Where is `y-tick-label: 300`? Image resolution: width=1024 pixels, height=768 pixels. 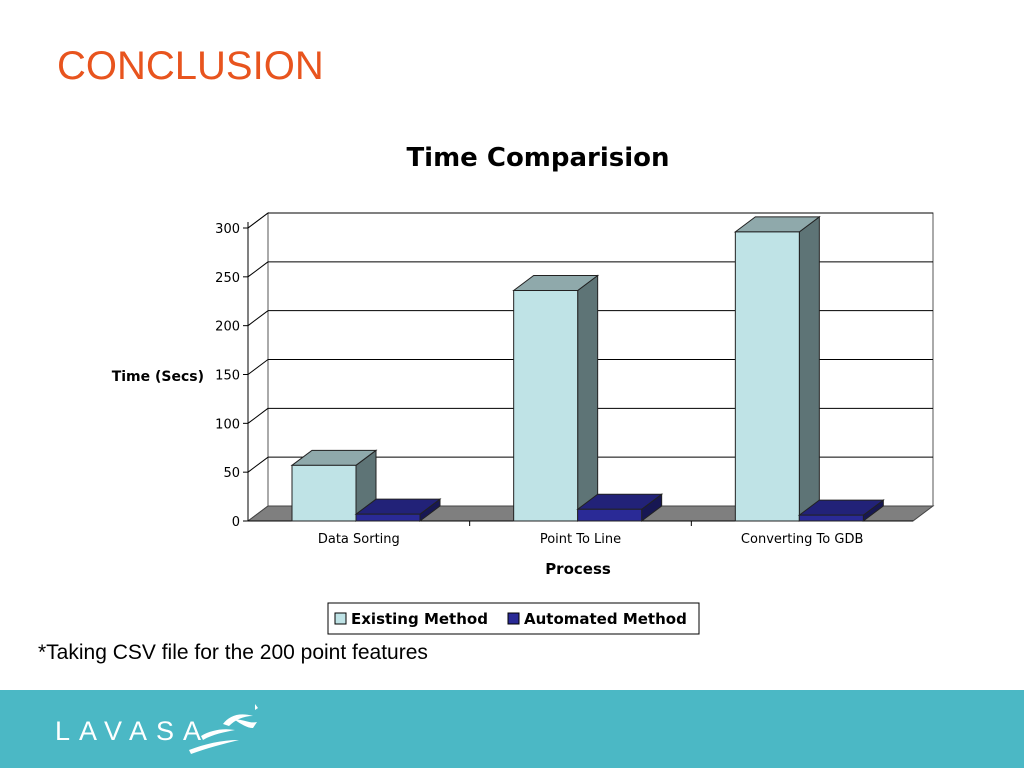
y-tick-label: 300 is located at coordinates (227, 229).